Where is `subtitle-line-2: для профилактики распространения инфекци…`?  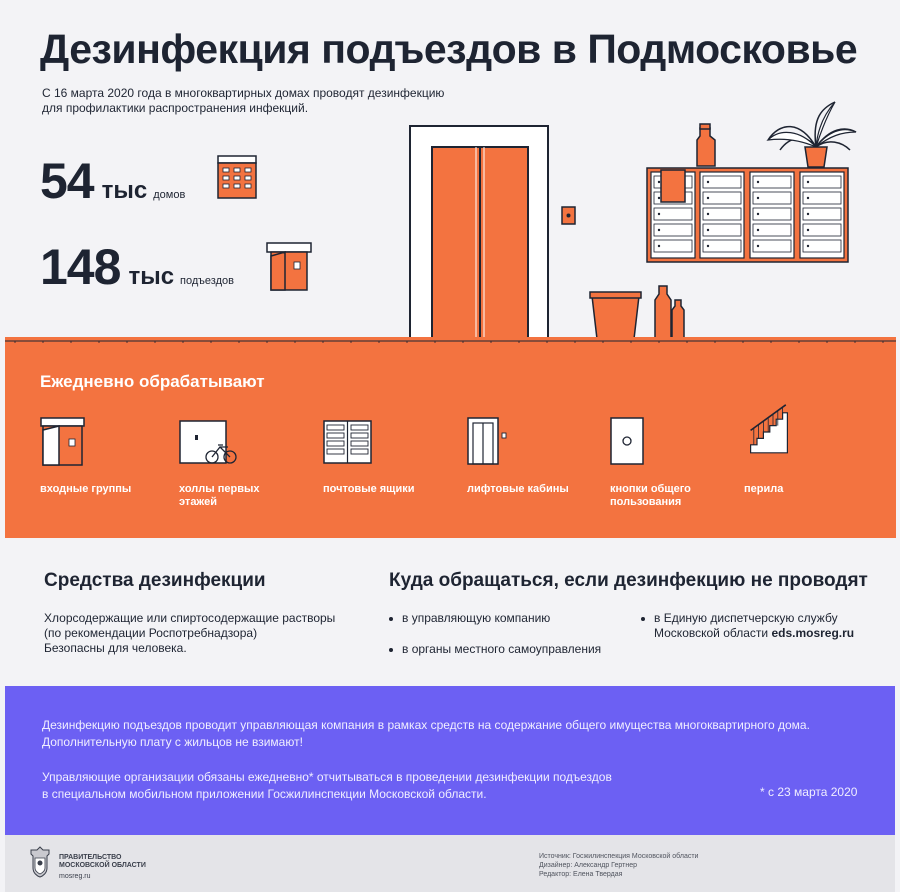 subtitle-line-2: для профилактики распространения инфекци… is located at coordinates (175, 108).